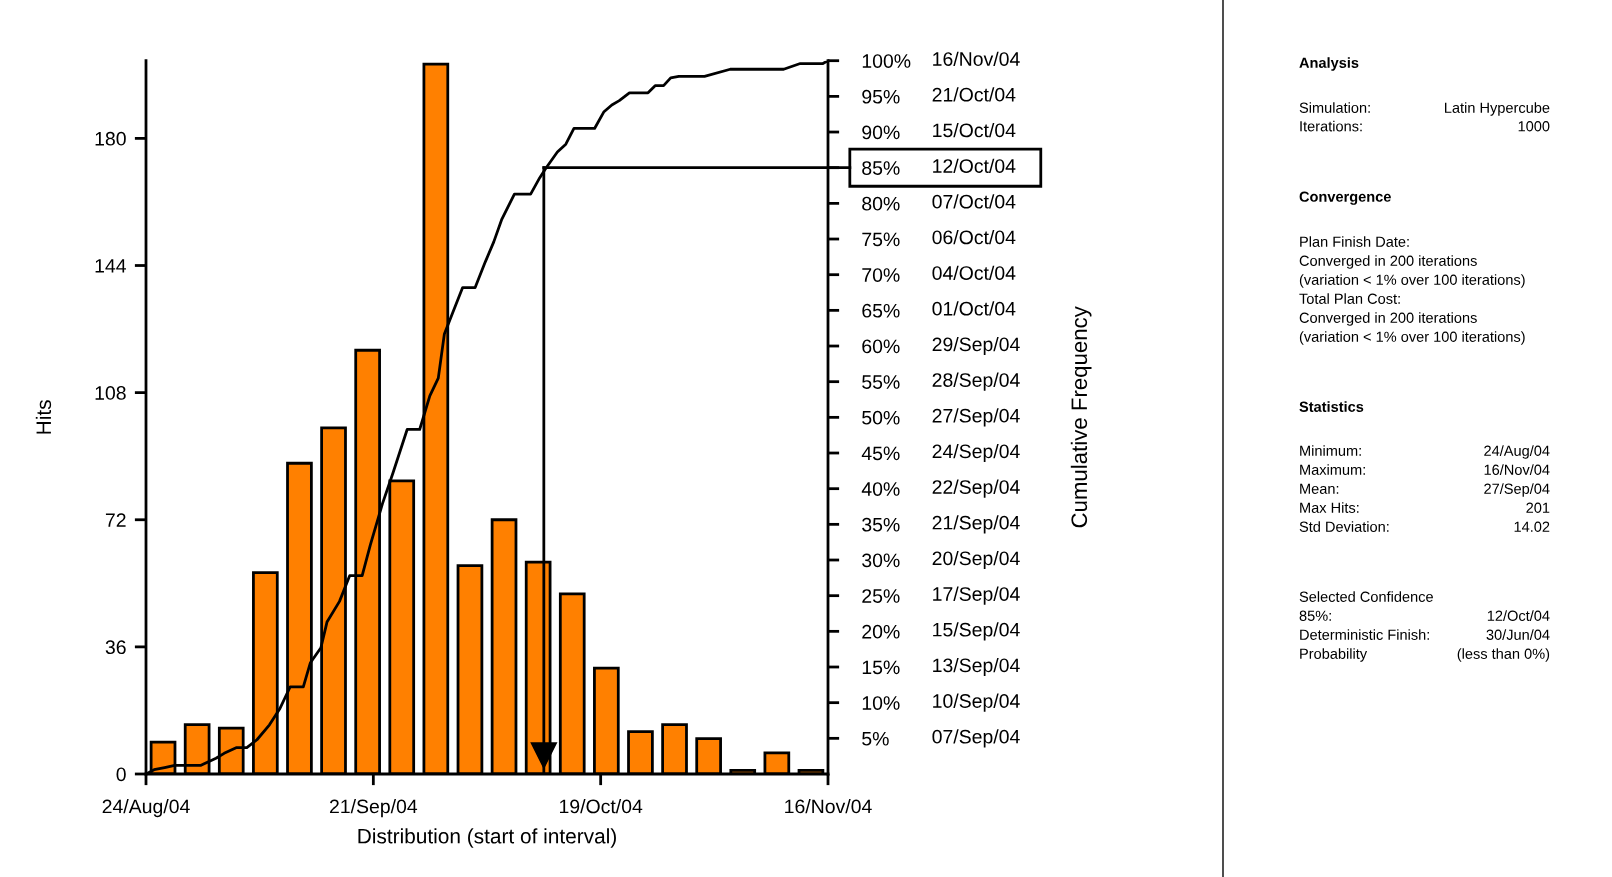 Image resolution: width=1612 pixels, height=877 pixels. I want to click on y2-tick-label: 45%, so click(880, 453).